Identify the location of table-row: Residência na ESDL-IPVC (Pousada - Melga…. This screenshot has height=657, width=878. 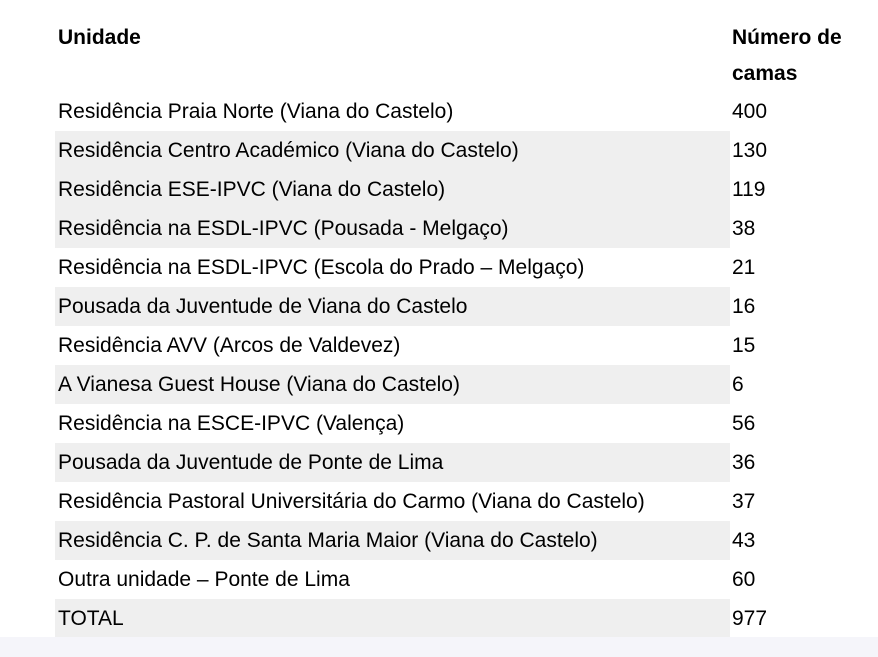
(455, 228).